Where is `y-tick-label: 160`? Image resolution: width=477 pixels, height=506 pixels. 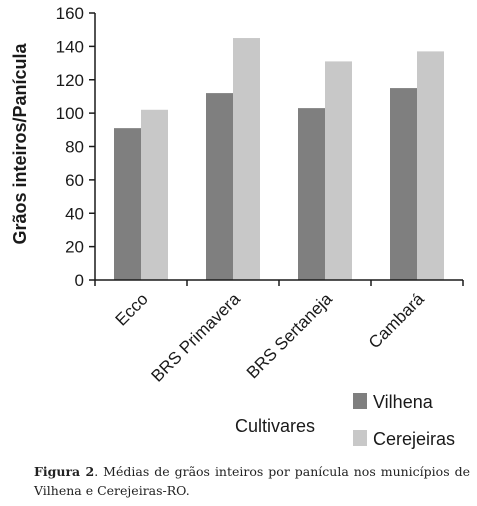
y-tick-label: 160 is located at coordinates (70, 13).